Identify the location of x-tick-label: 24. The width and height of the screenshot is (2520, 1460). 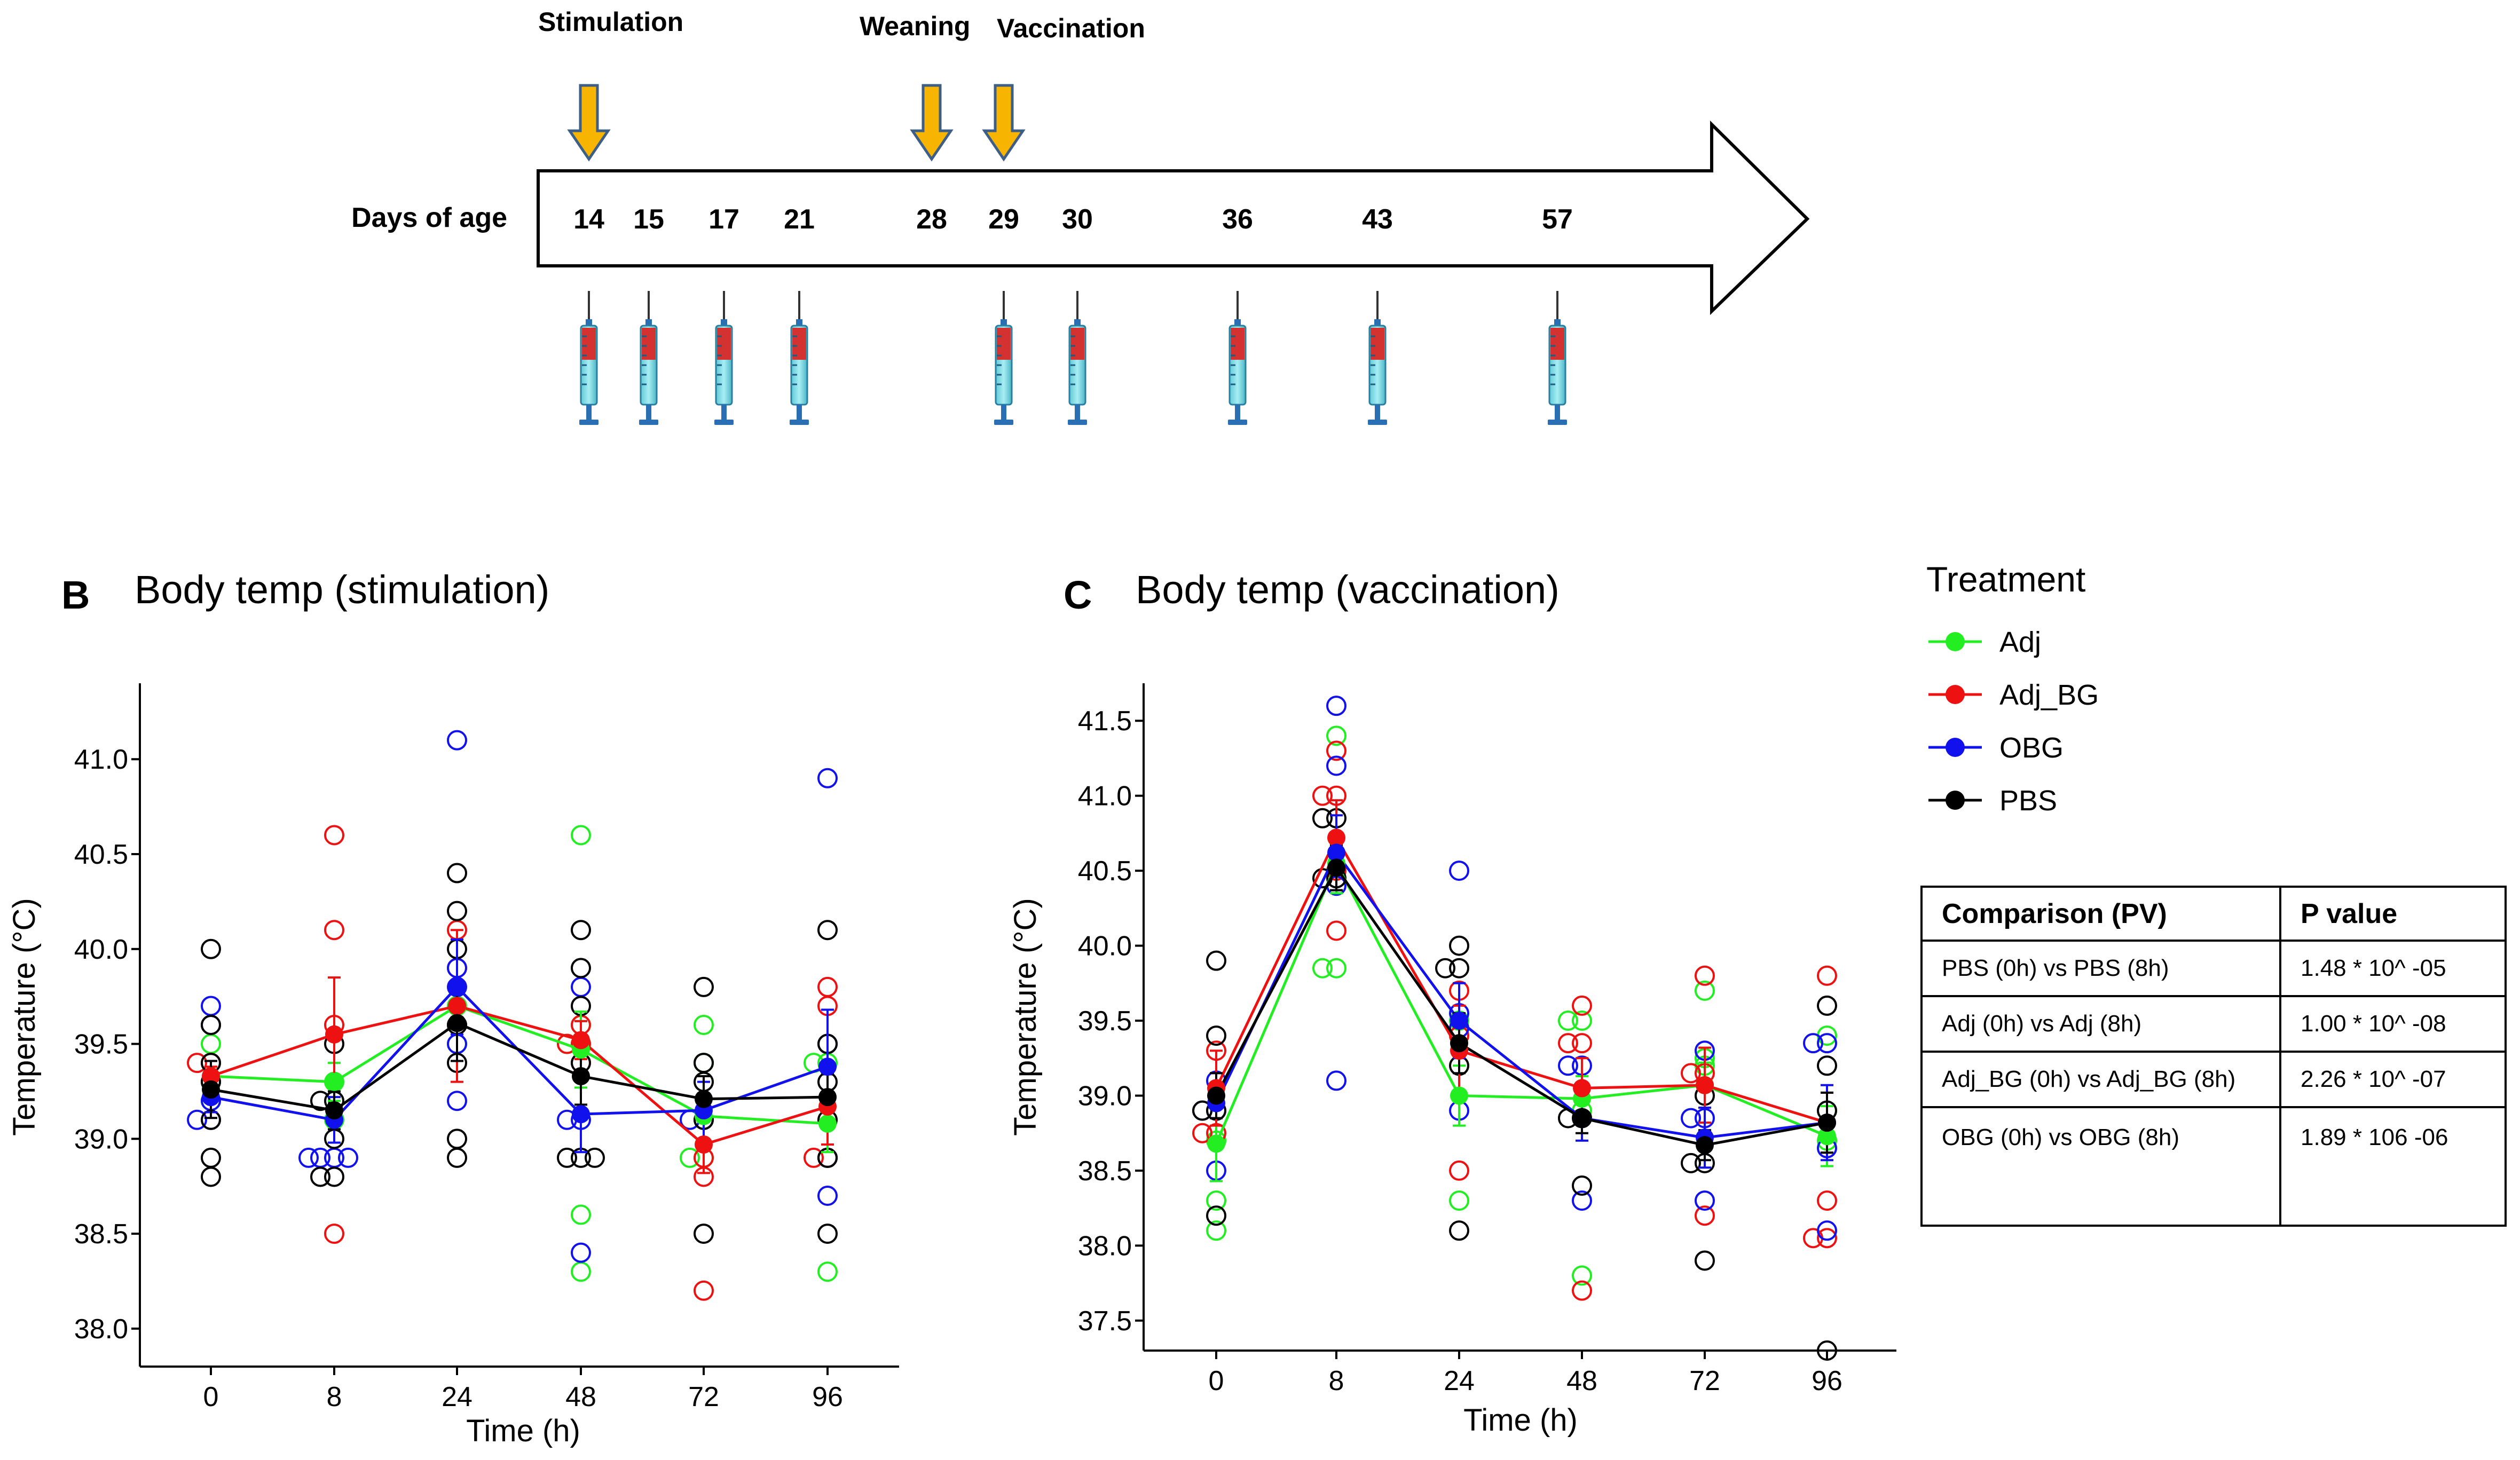
(457, 1397).